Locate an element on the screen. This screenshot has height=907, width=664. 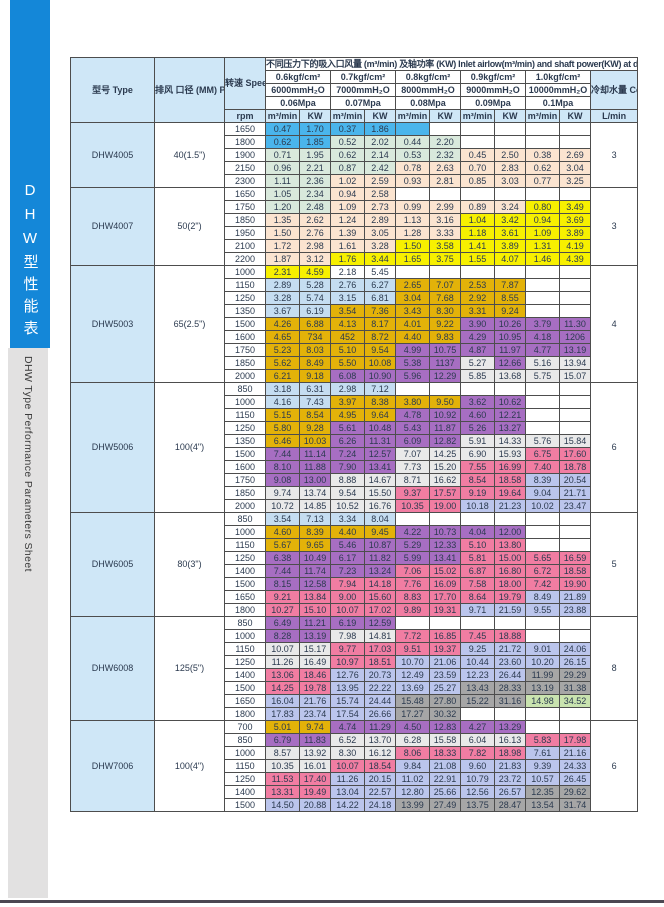
data-cell: 13.92 is located at coordinates (315, 753).